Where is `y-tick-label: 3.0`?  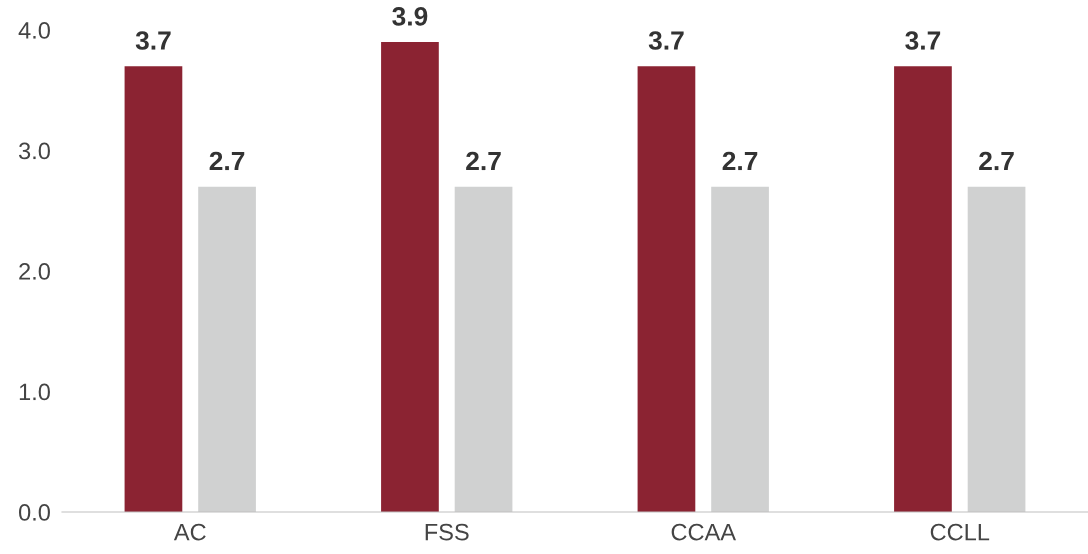
y-tick-label: 3.0 is located at coordinates (34, 151).